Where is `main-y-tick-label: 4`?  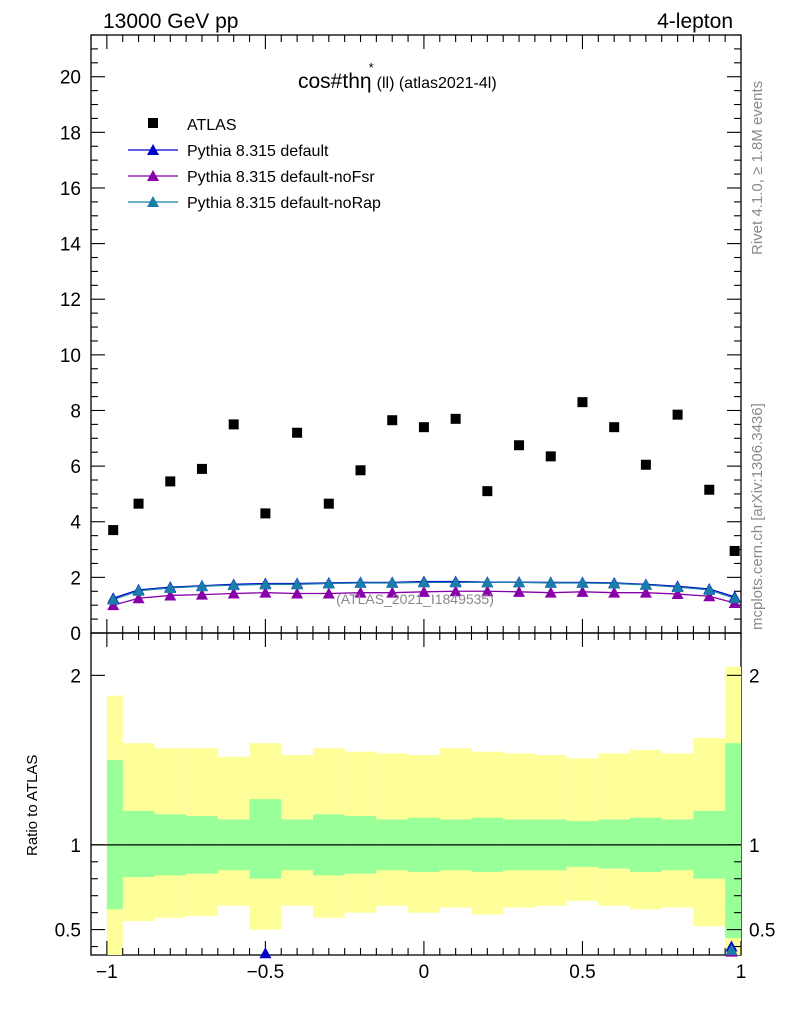 main-y-tick-label: 4 is located at coordinates (75, 523).